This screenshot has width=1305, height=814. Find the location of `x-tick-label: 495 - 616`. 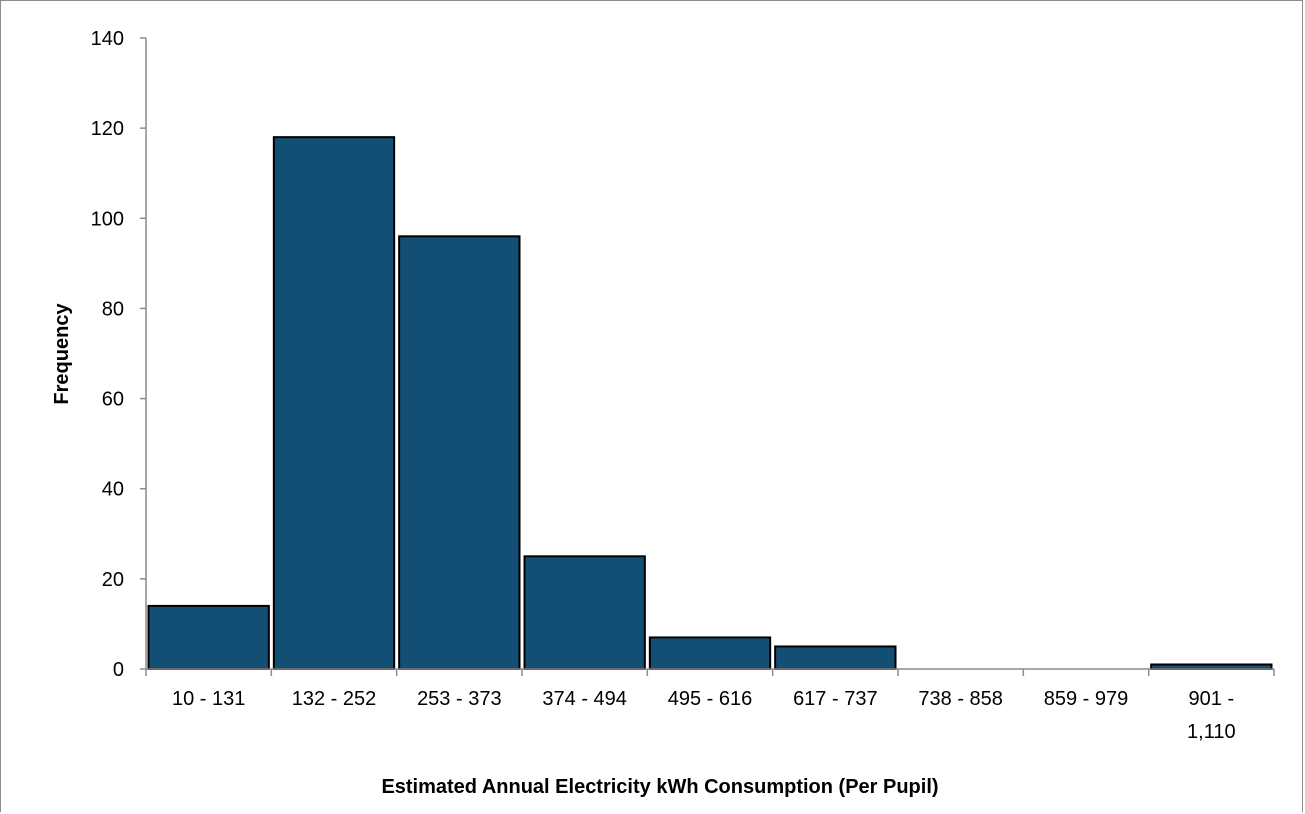

x-tick-label: 495 - 616 is located at coordinates (710, 699).